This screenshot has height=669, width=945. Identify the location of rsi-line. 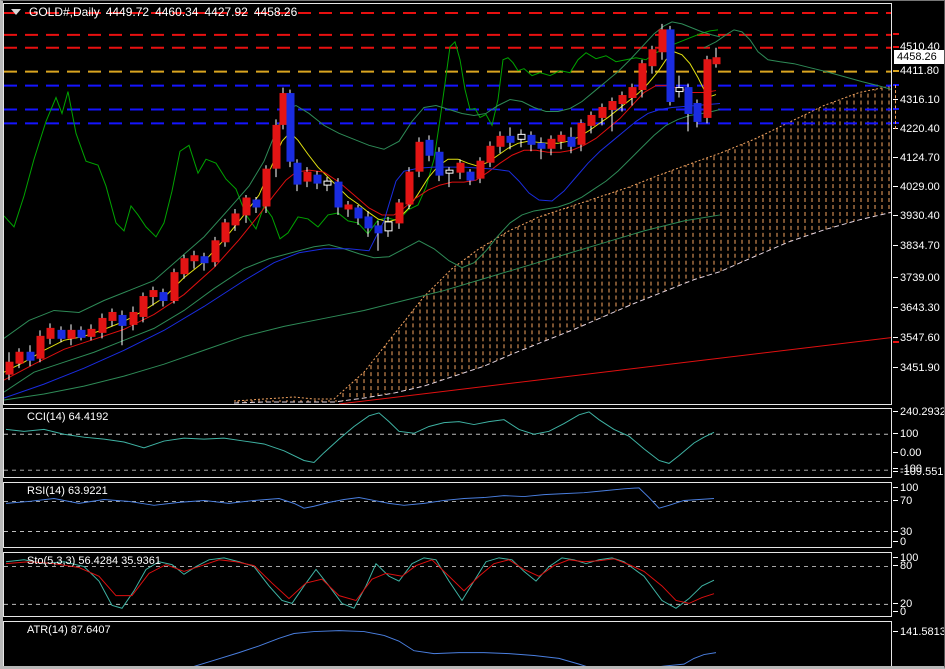
(360, 498).